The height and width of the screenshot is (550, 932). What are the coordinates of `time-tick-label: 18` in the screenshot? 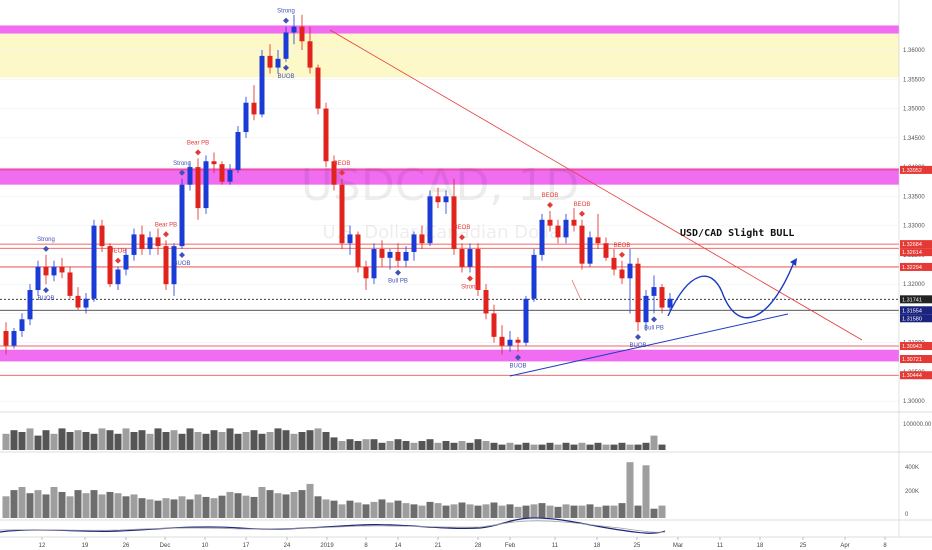 It's located at (597, 546).